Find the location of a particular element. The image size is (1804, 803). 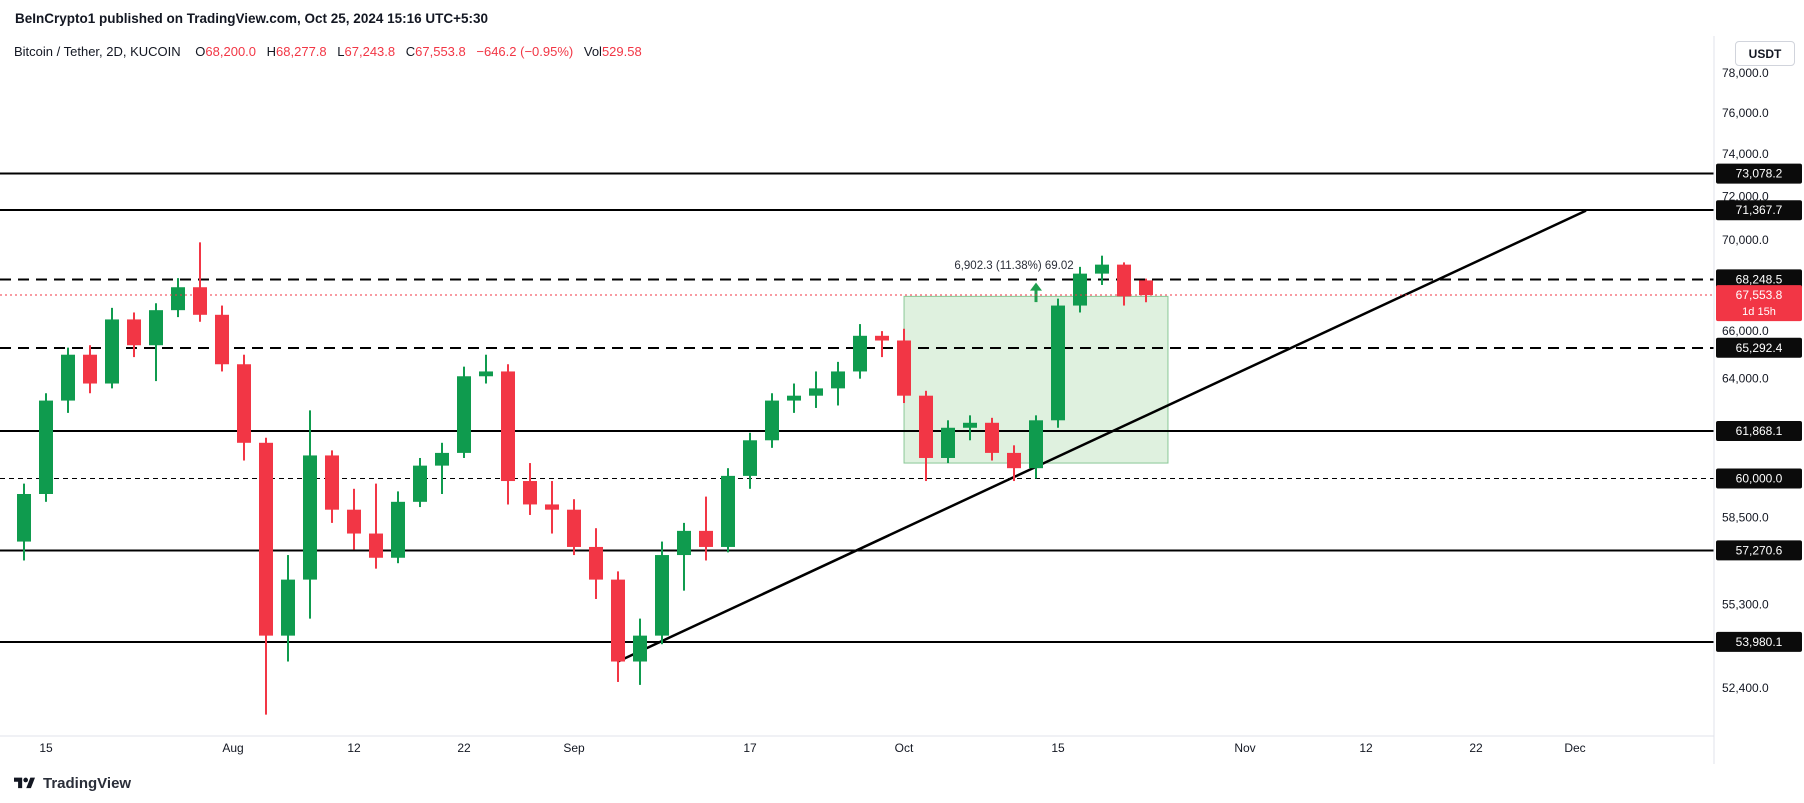

measure-arrow-head is located at coordinates (1036, 286).